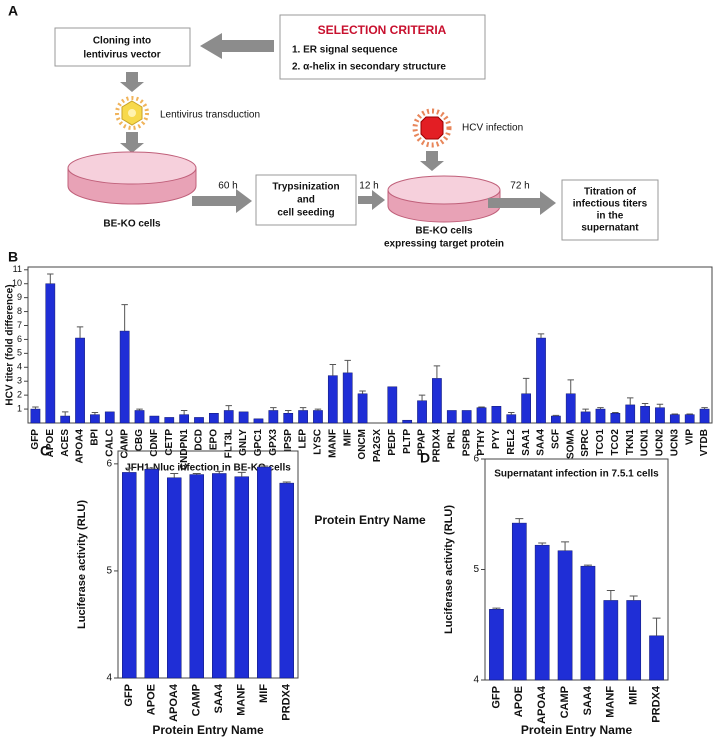 The height and width of the screenshot is (747, 720). What do you see at coordinates (611, 702) in the screenshot?
I see `x-tick-label: MANF` at bounding box center [611, 702].